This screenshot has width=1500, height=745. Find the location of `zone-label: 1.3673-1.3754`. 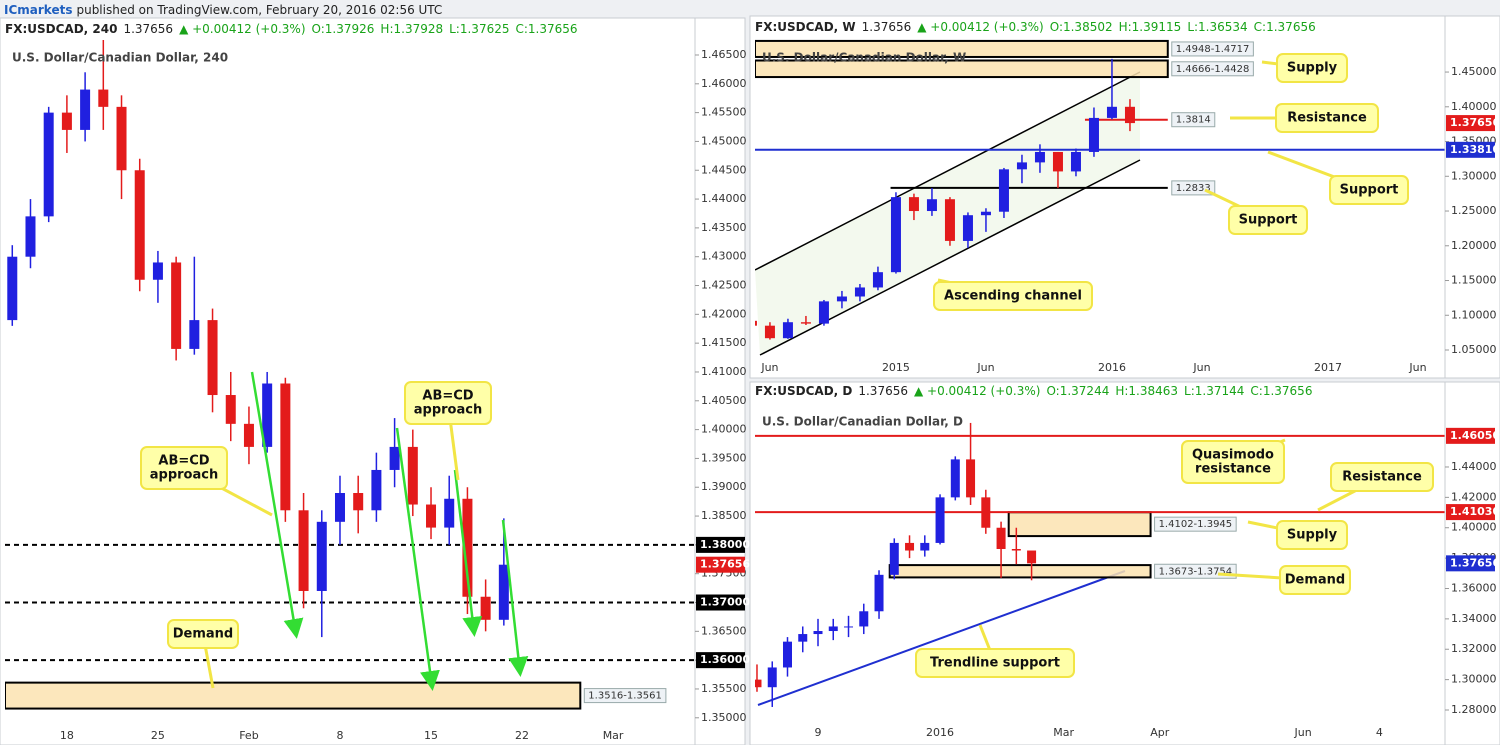

zone-label: 1.3673-1.3754 is located at coordinates (1196, 571).